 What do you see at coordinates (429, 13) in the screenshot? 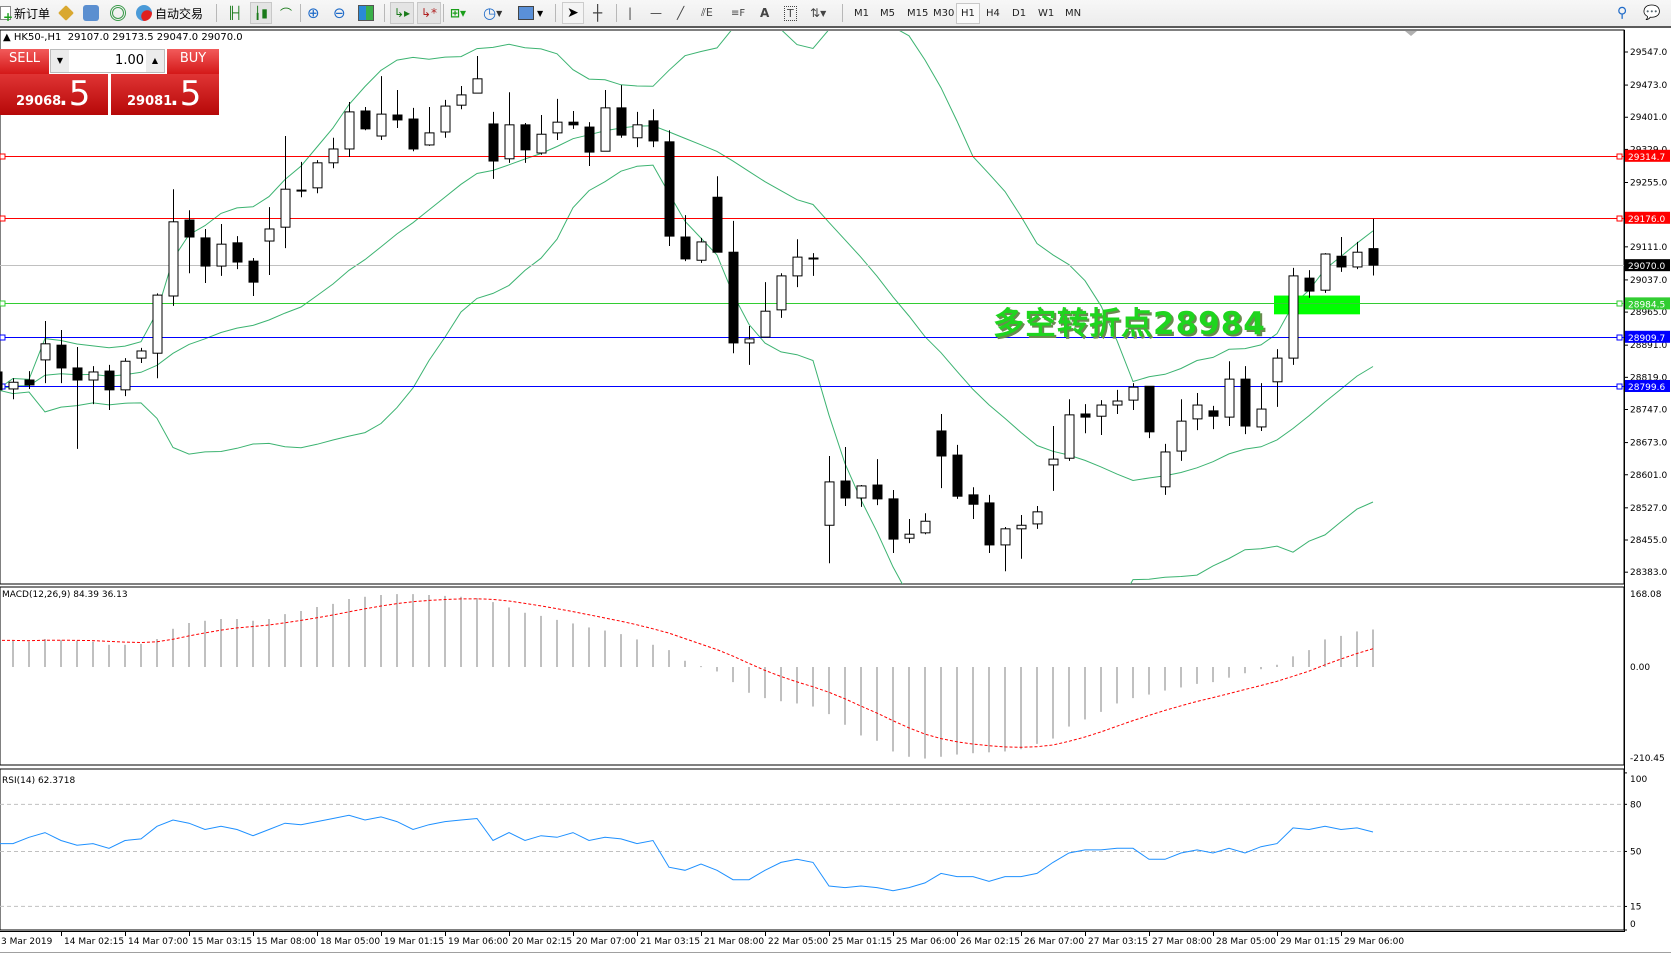
I see `chart-shift-icon: ↳*` at bounding box center [429, 13].